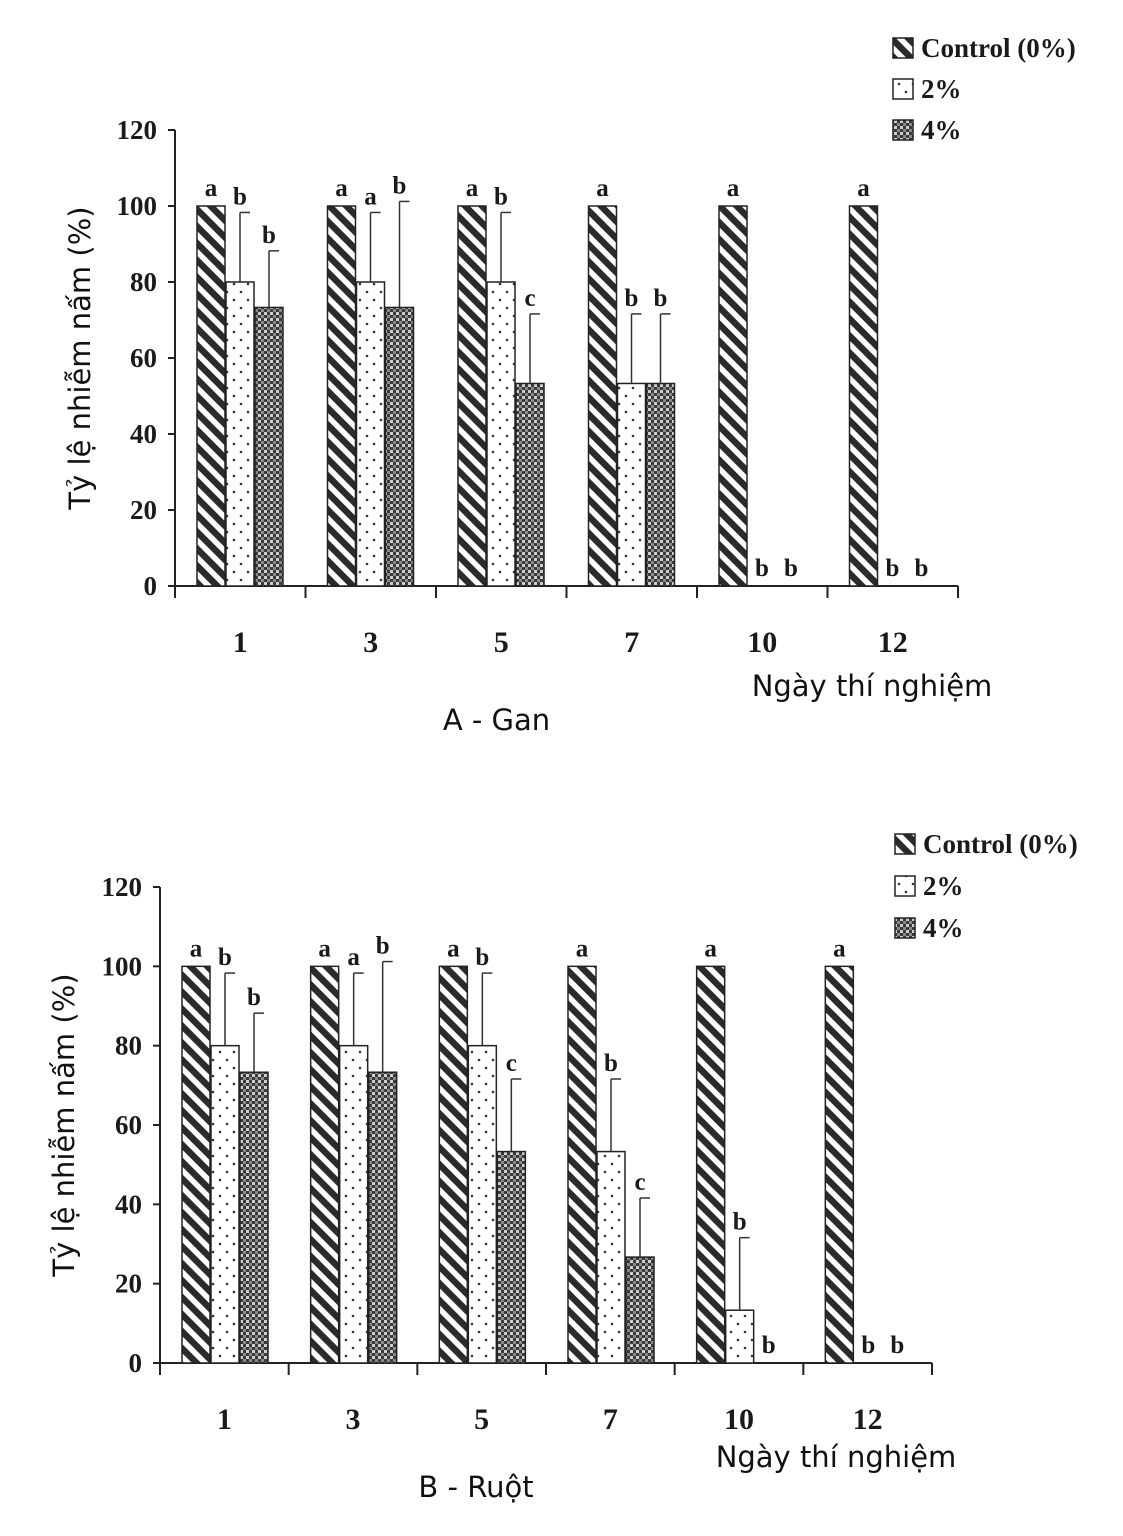 This screenshot has width=1123, height=1536. I want to click on x-tick-label: 5, so click(501, 642).